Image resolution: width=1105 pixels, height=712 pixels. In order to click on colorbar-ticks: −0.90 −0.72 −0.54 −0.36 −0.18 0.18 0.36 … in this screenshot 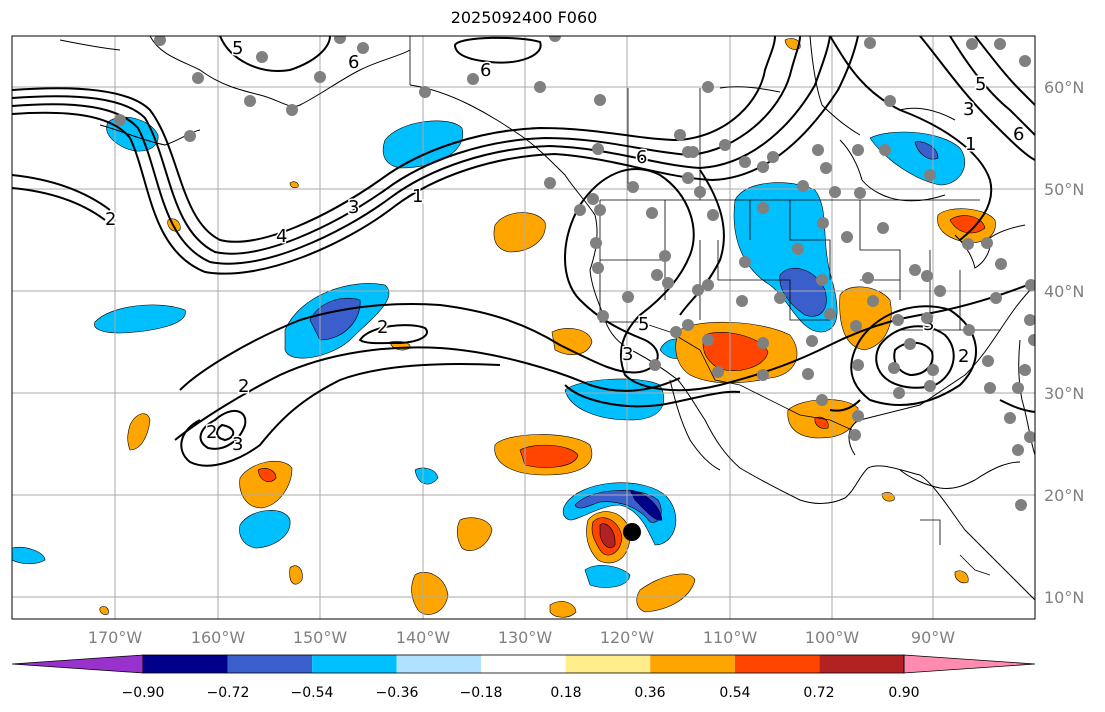, I will do `click(521, 693)`.